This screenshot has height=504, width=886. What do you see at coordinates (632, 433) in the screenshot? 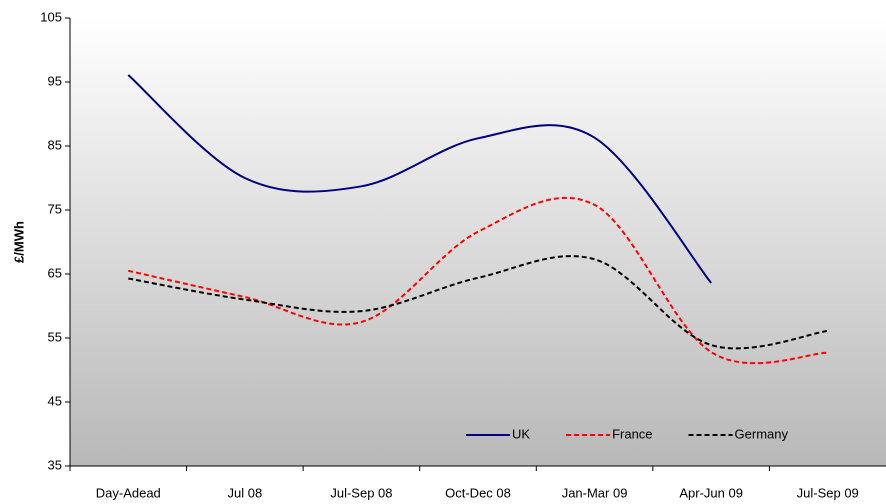
I see `legend-label: France` at bounding box center [632, 433].